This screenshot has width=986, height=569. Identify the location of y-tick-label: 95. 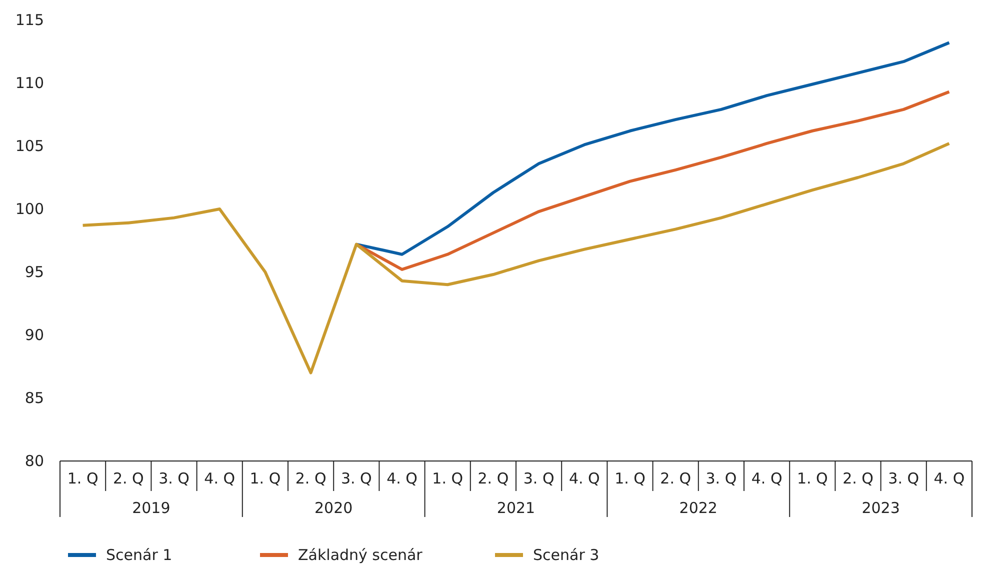
(34, 271).